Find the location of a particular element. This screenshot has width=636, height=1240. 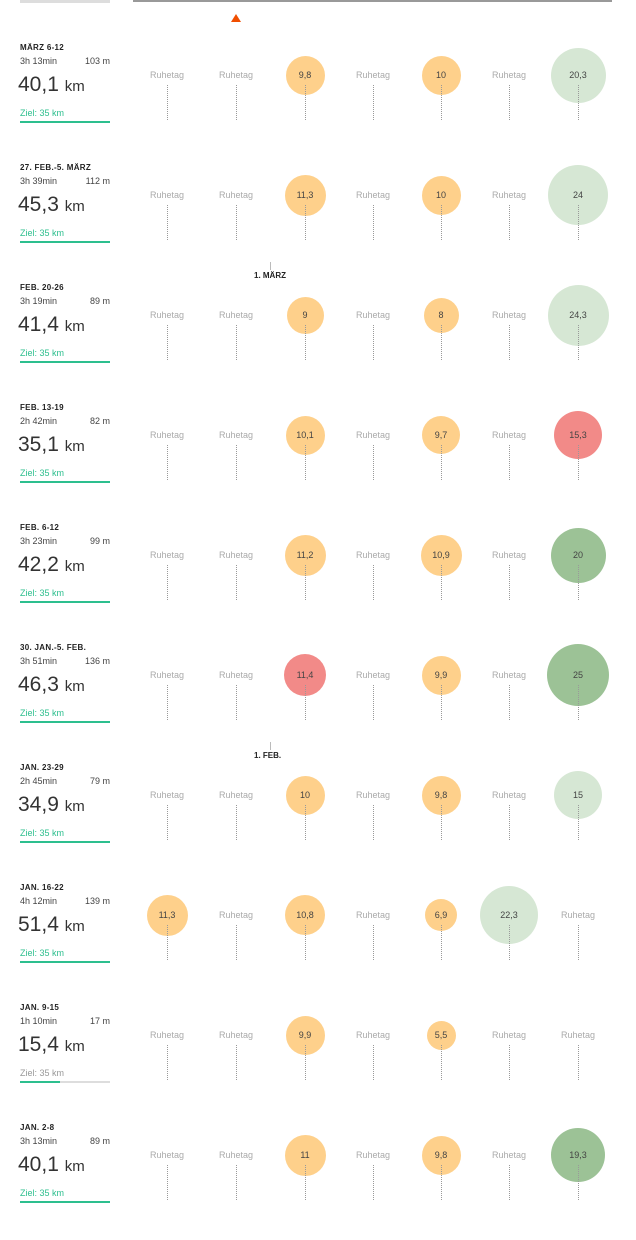

week-distance: 34,9 km is located at coordinates (51, 805).